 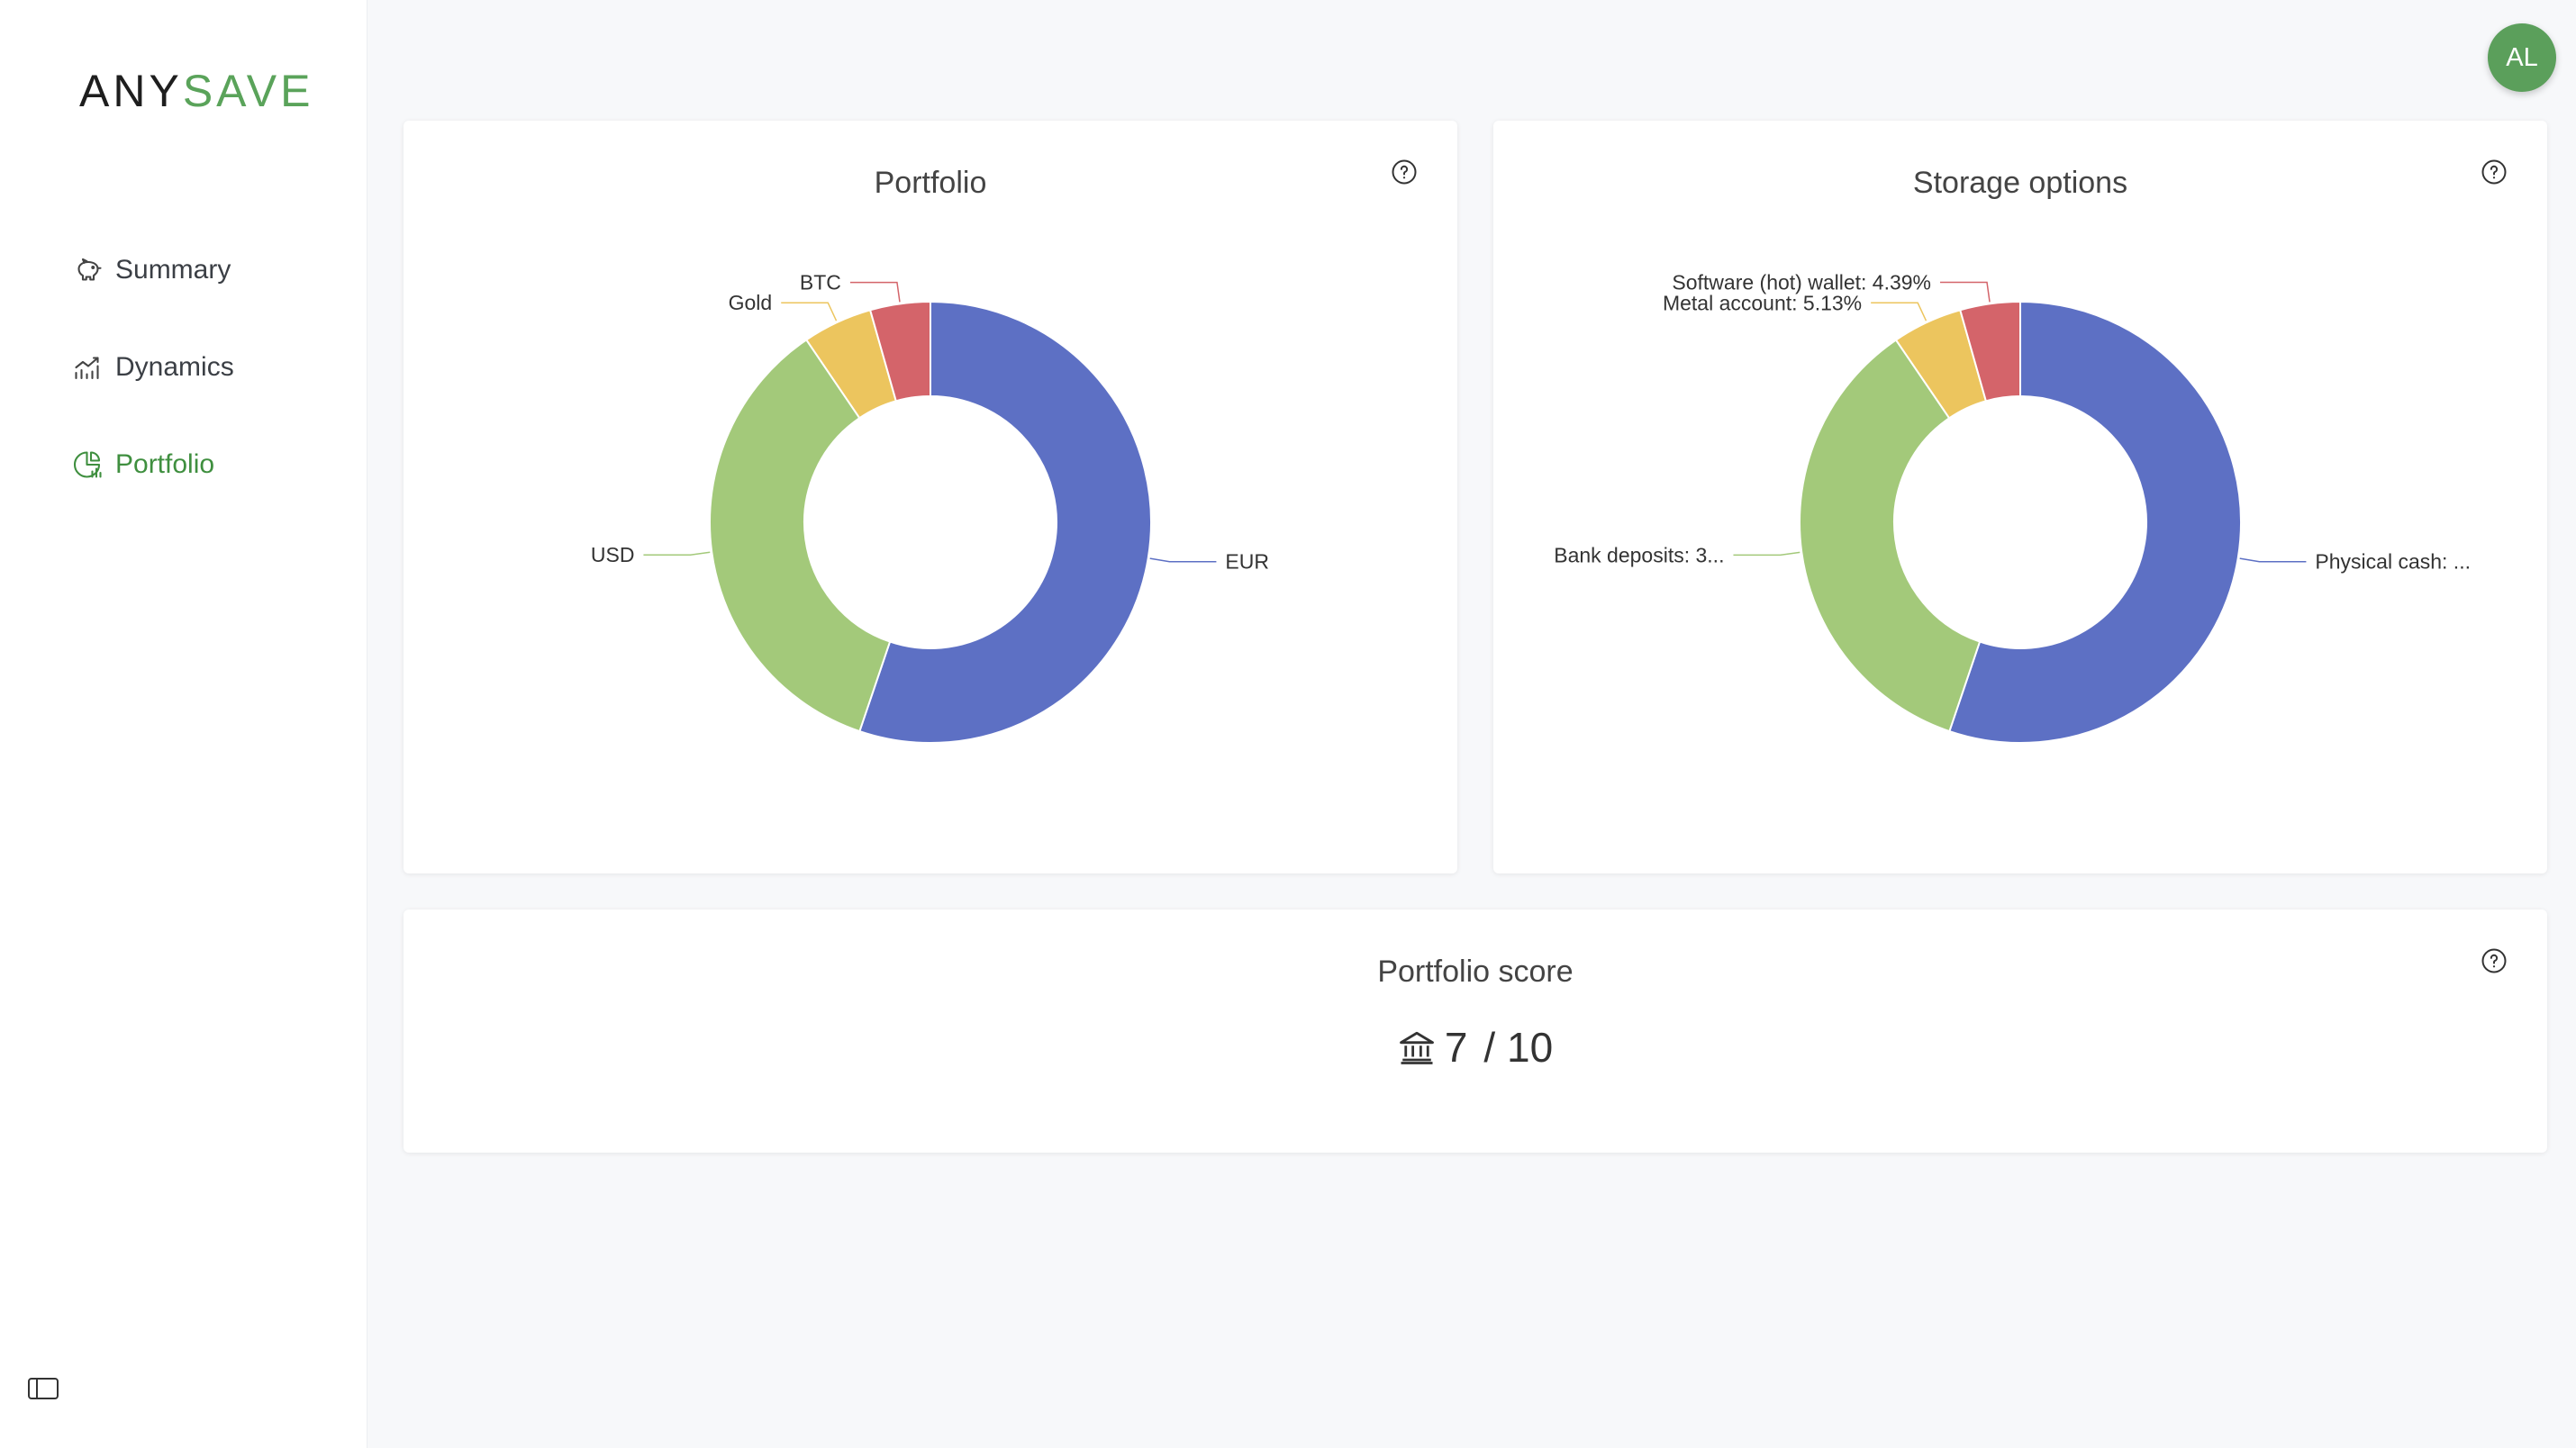 I want to click on sidebar-item-summary: Summary, so click(x=207, y=270).